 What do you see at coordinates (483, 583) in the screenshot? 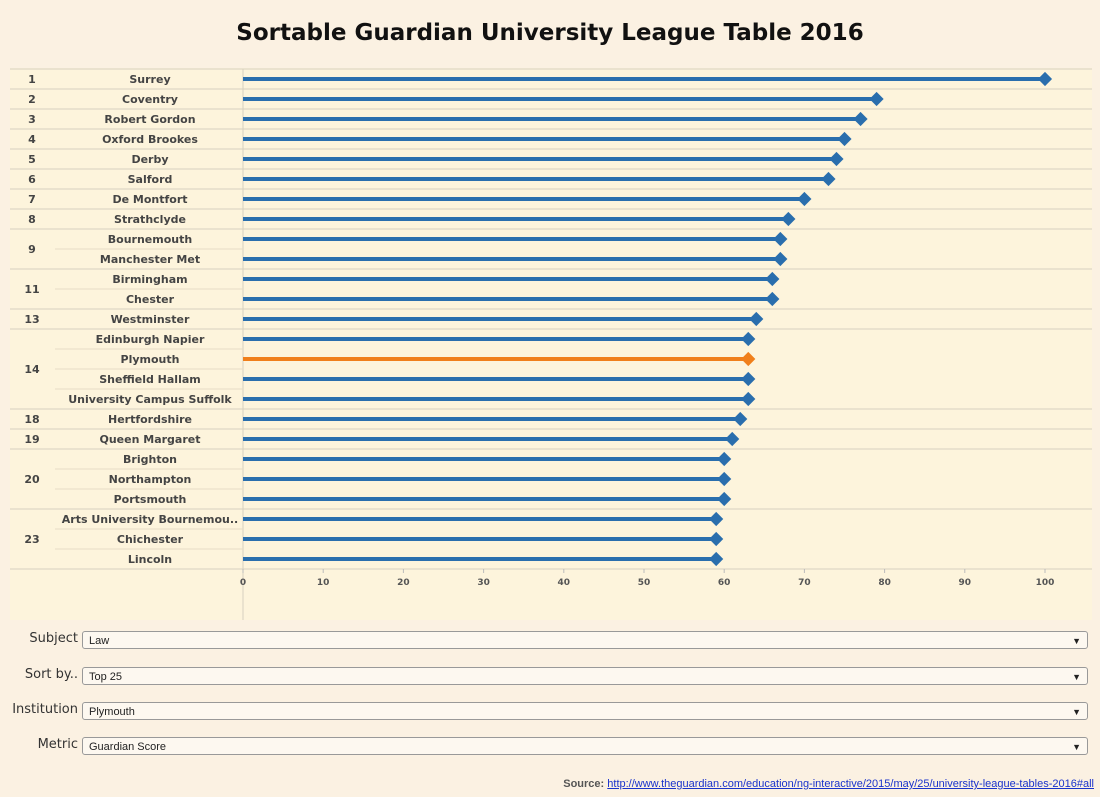
I see `x-tick-label: 30` at bounding box center [483, 583].